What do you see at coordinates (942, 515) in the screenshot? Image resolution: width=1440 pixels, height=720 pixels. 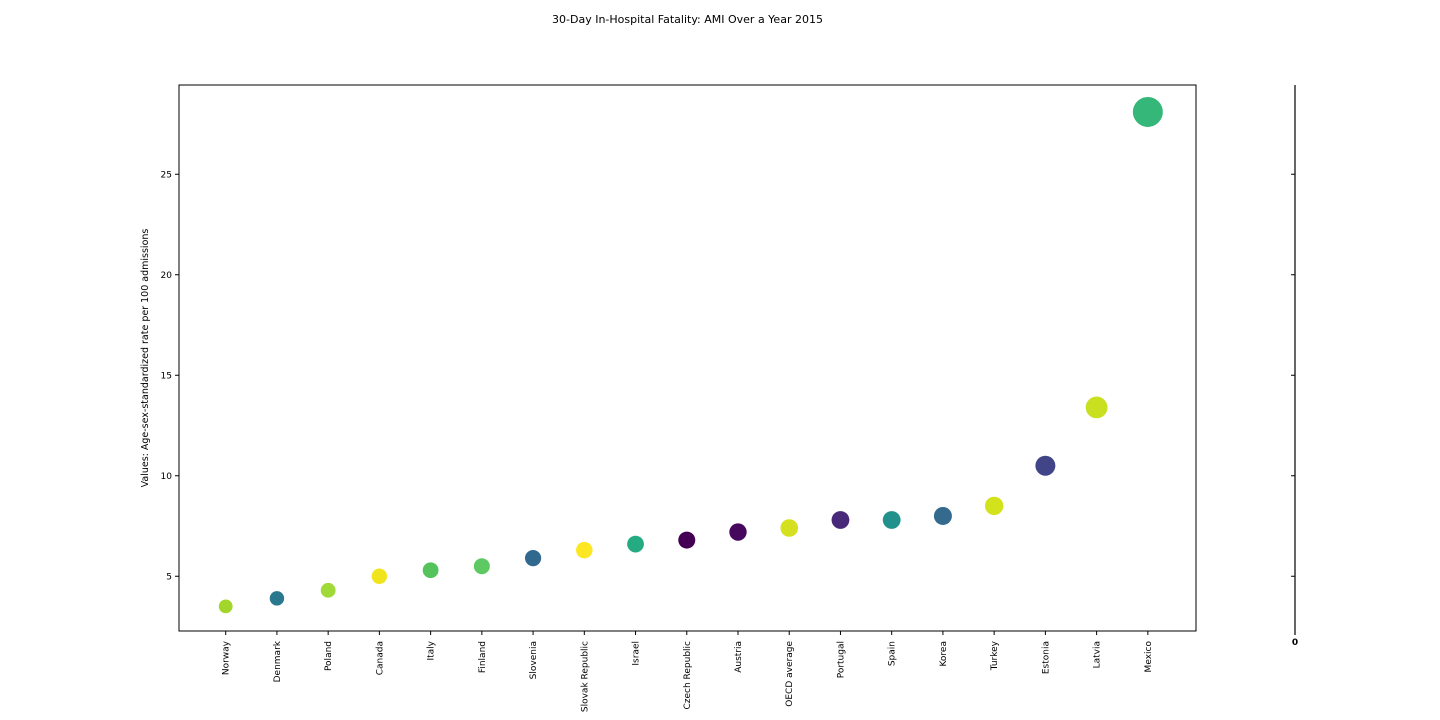 I see `data-point-korea` at bounding box center [942, 515].